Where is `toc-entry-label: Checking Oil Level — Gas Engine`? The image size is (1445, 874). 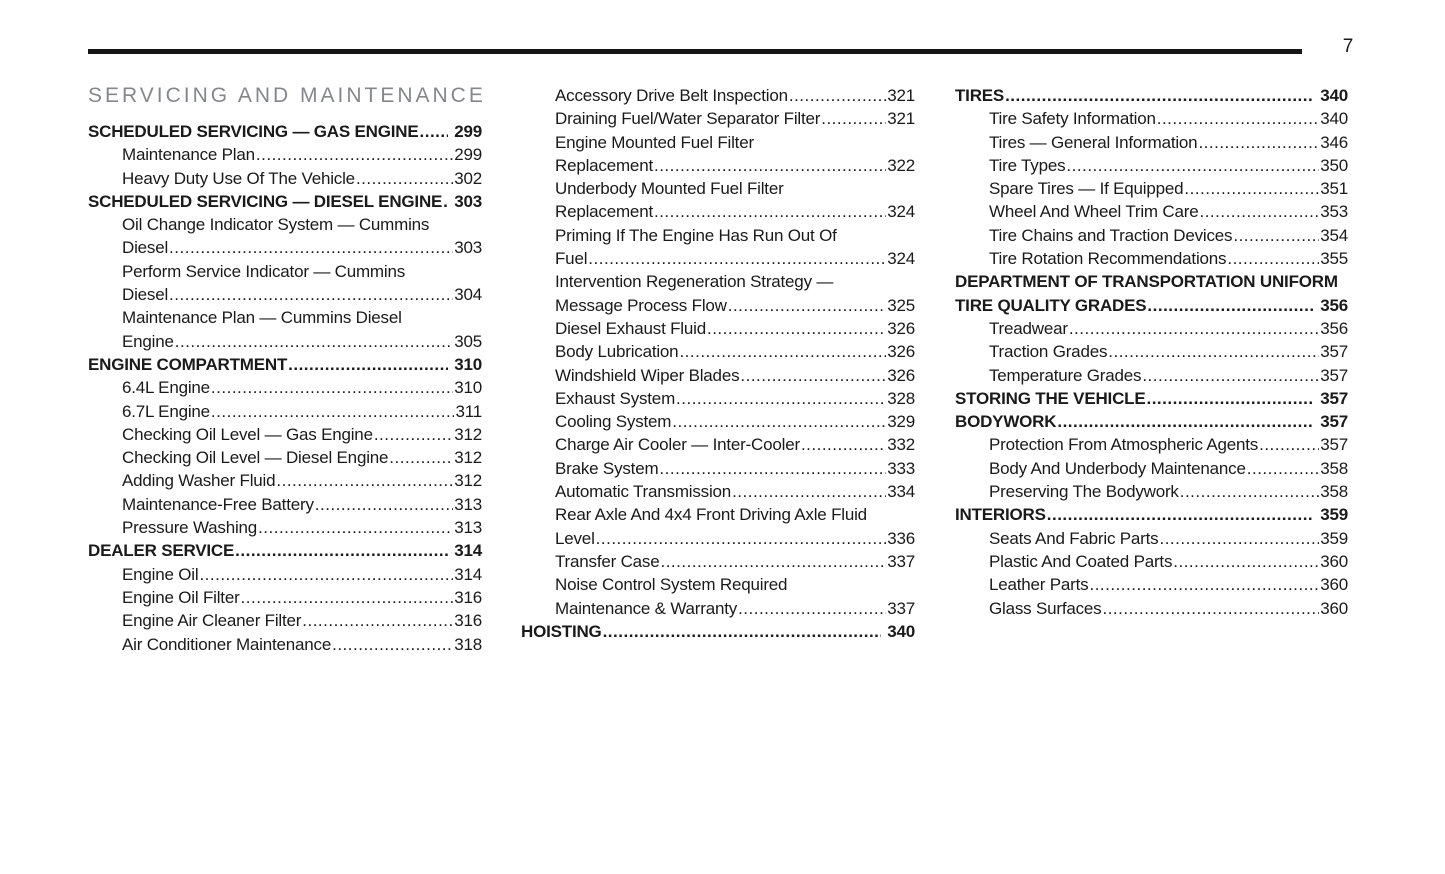 toc-entry-label: Checking Oil Level — Gas Engine is located at coordinates (247, 434).